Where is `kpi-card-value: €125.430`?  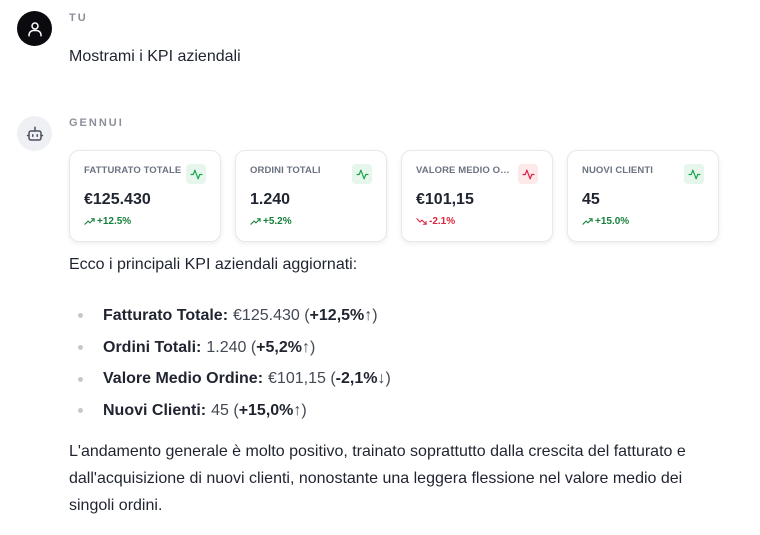 kpi-card-value: €125.430 is located at coordinates (117, 199).